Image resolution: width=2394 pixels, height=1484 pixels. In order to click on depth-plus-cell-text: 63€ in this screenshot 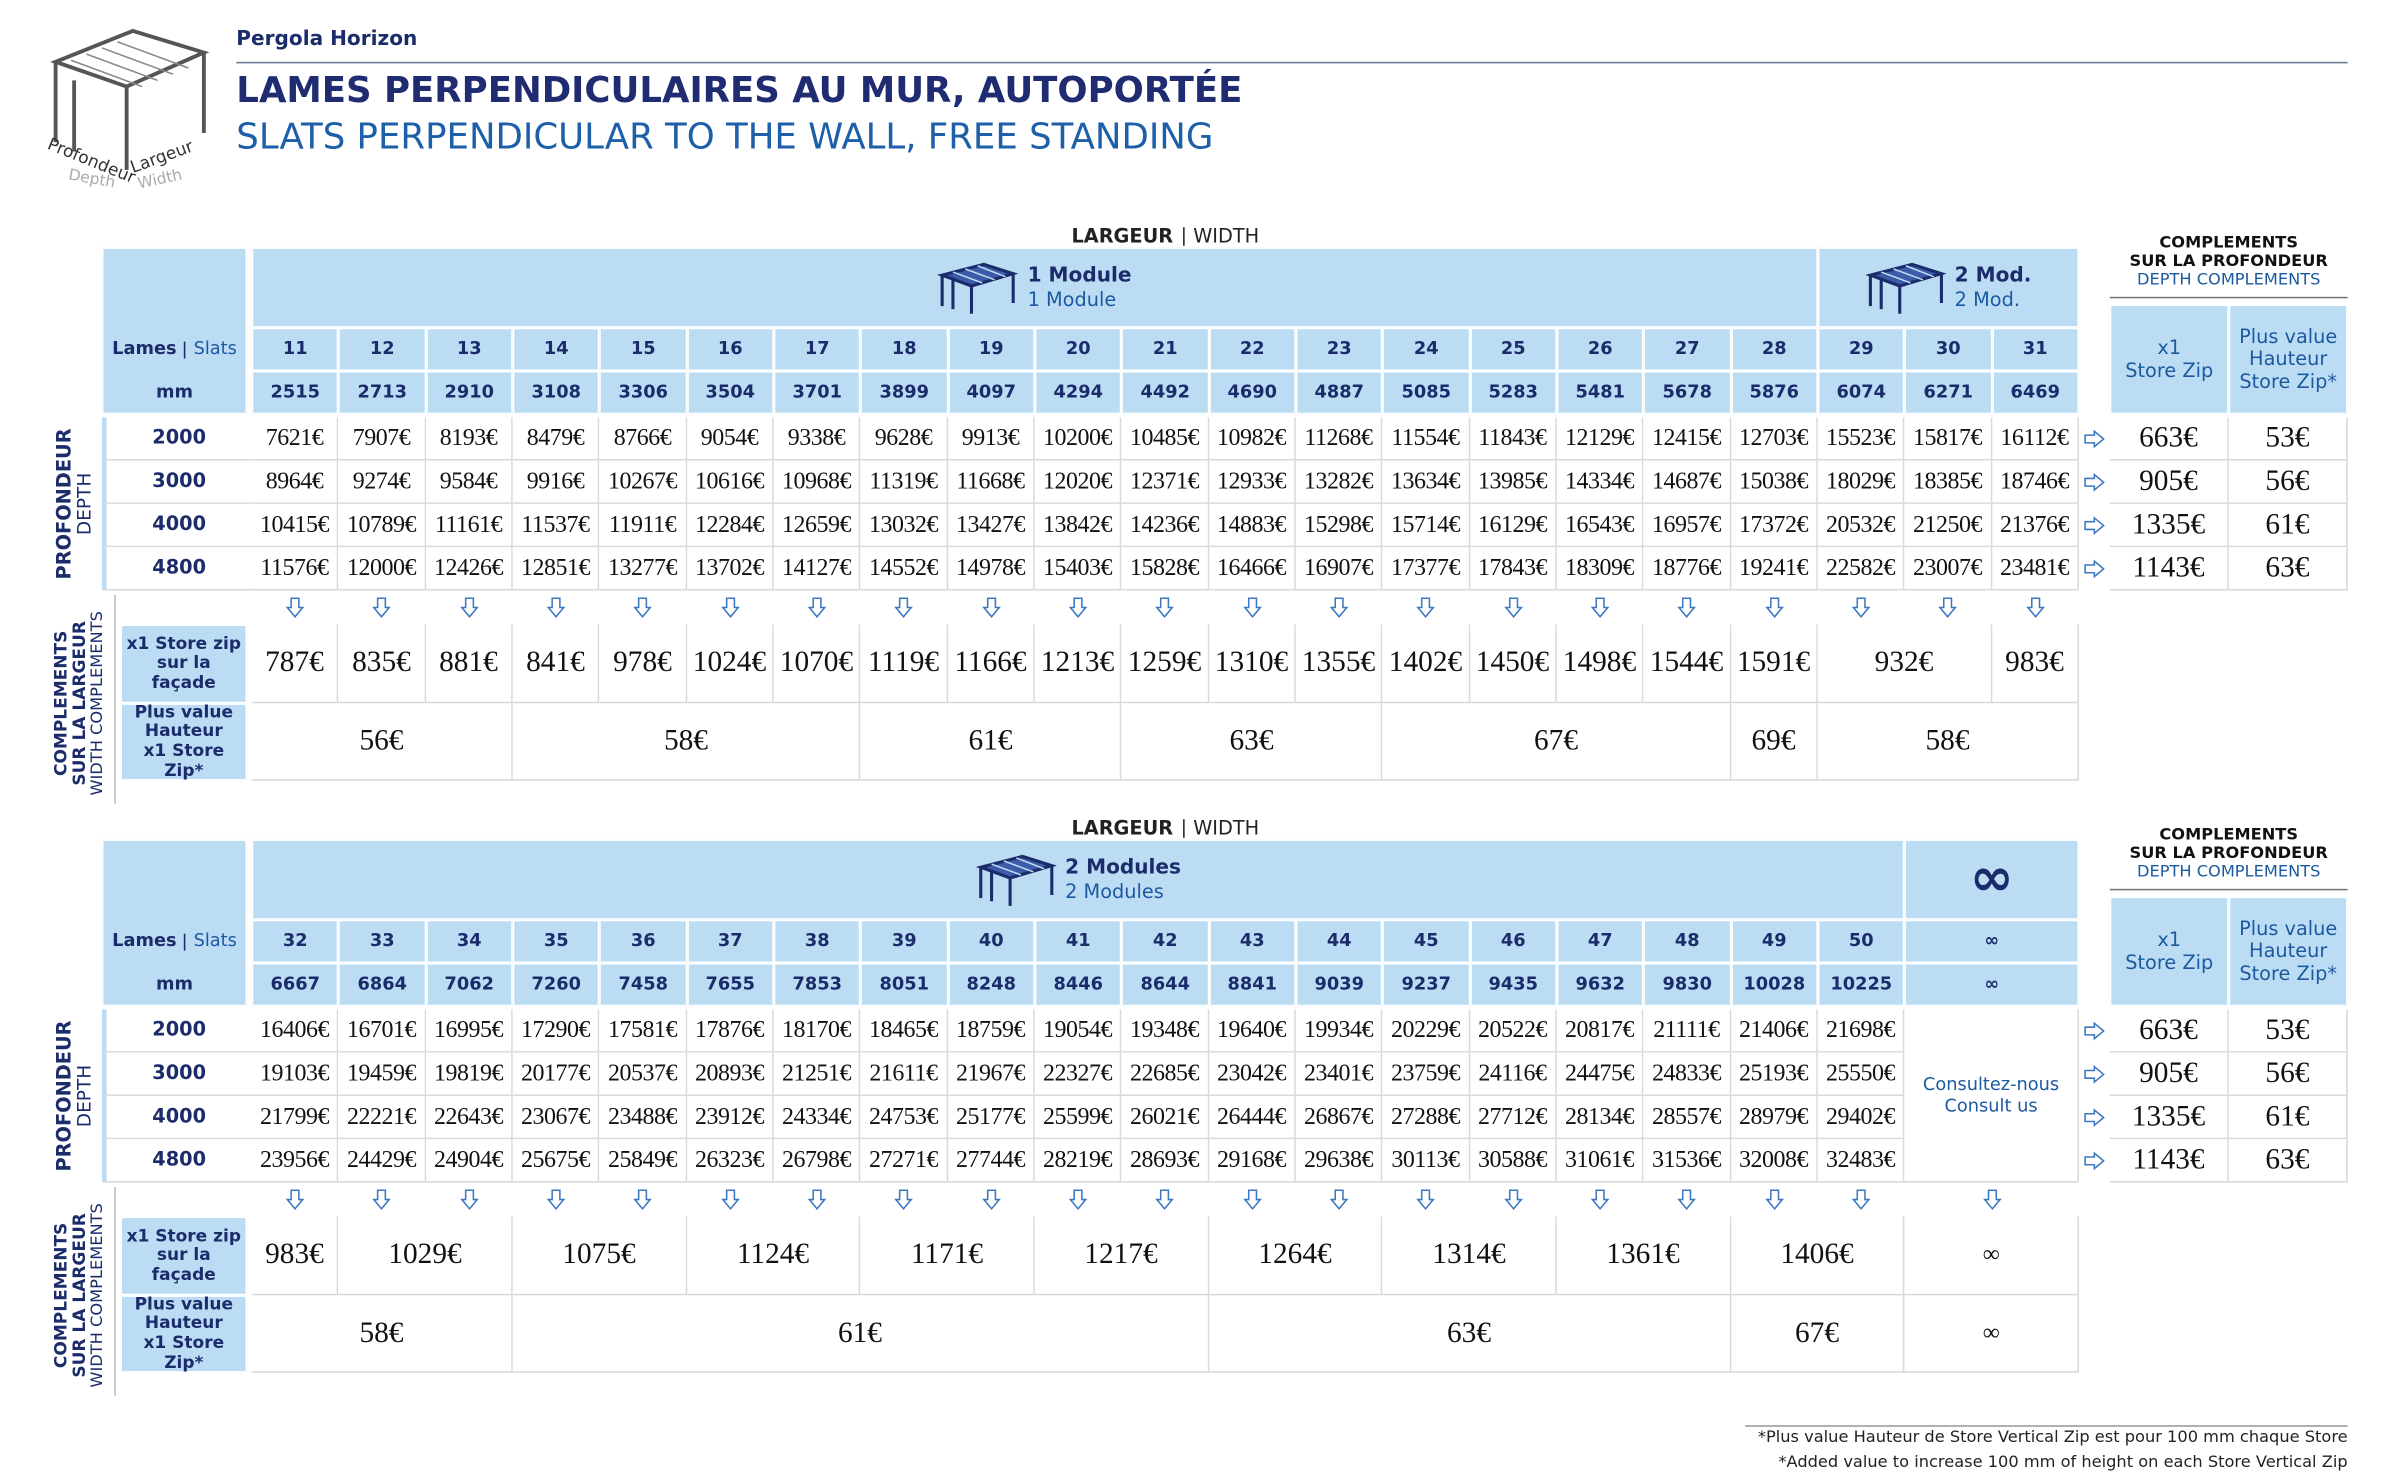, I will do `click(2287, 1159)`.